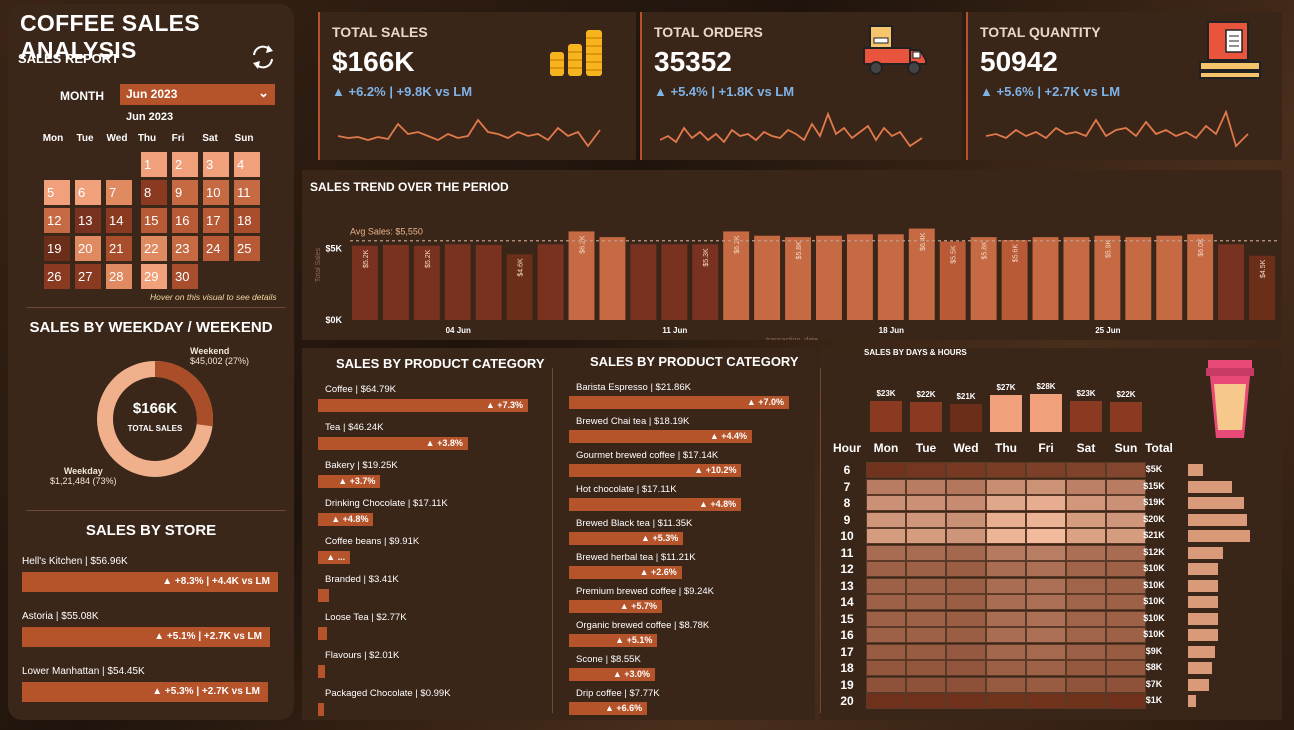  What do you see at coordinates (655, 504) in the screenshot?
I see `product-bar: ▲ +4.8%` at bounding box center [655, 504].